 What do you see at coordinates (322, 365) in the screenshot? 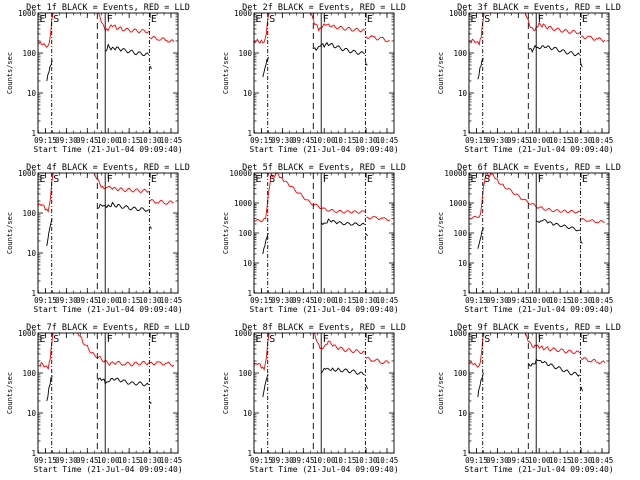
I see `series-group` at bounding box center [322, 365].